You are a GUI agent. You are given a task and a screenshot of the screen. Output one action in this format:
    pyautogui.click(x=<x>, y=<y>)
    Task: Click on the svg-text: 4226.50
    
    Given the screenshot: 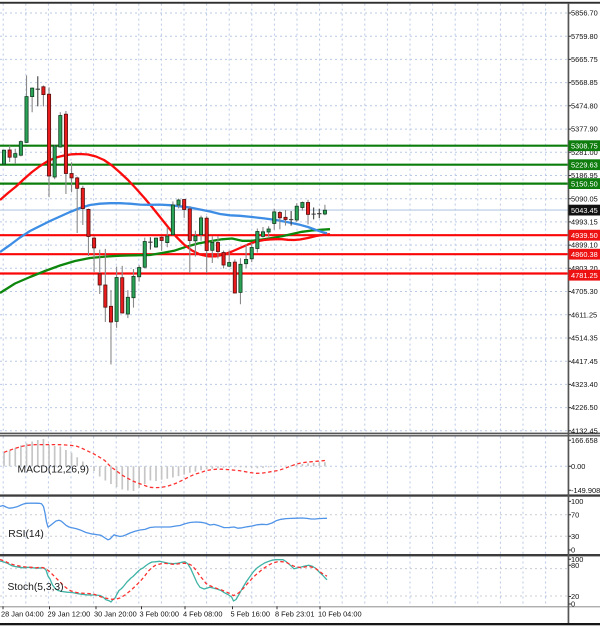 What is the action you would take?
    pyautogui.click(x=584, y=407)
    